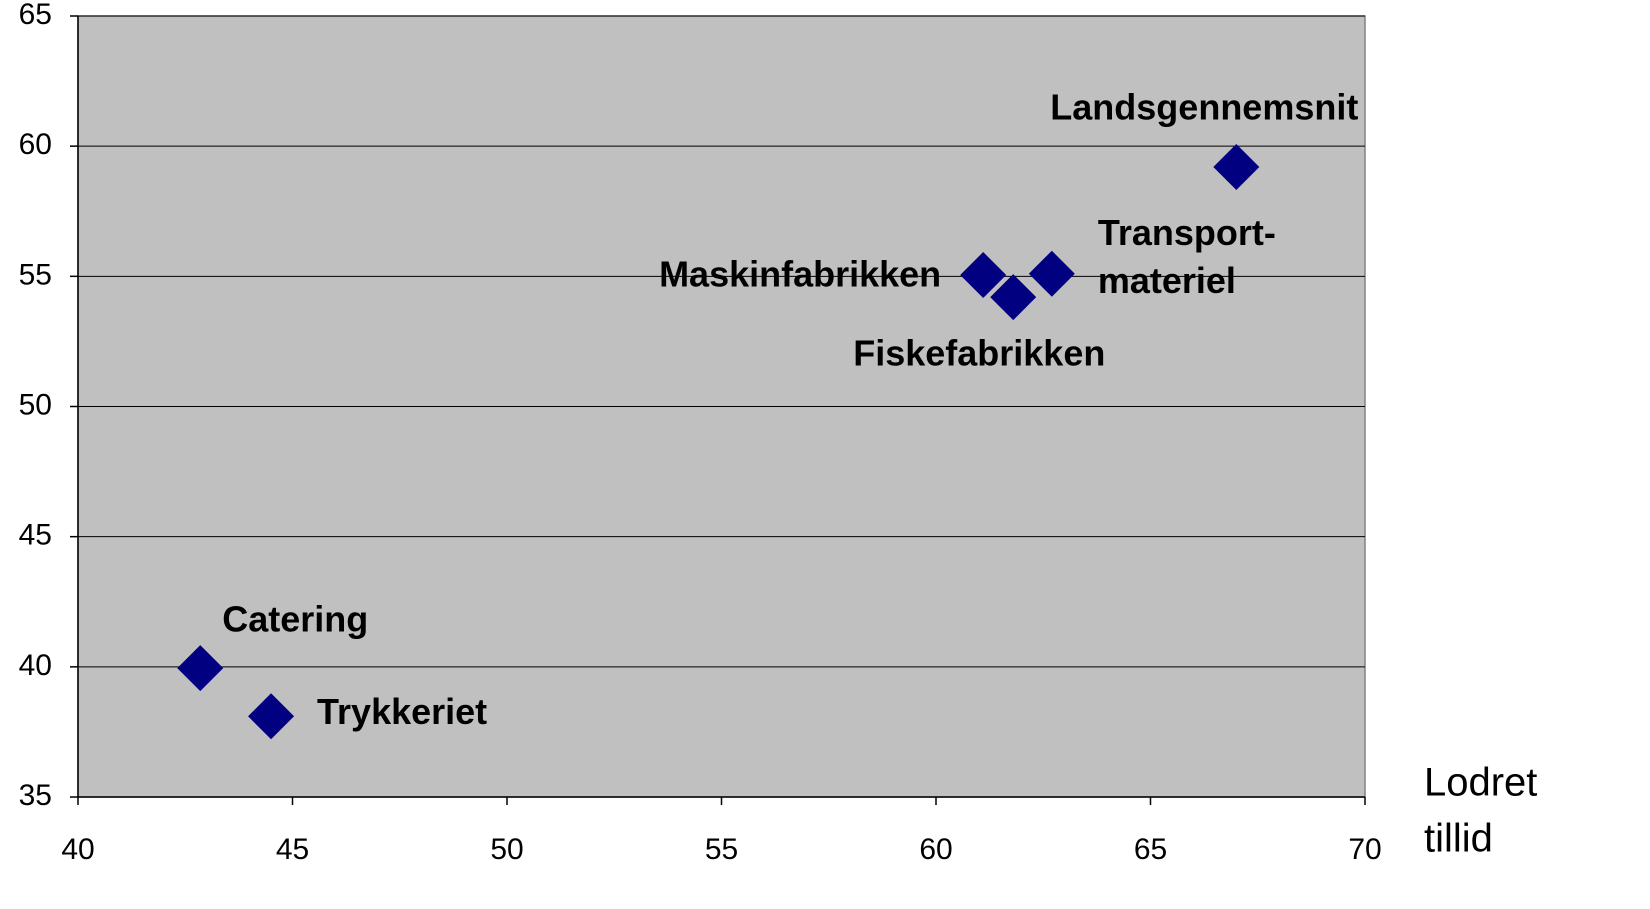 This screenshot has height=909, width=1650. I want to click on y-tick-label: 40, so click(35, 665).